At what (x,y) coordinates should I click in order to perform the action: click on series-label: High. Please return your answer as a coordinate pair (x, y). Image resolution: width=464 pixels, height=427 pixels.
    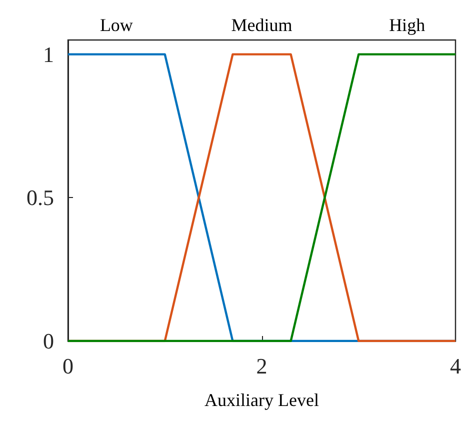
    Looking at the image, I should click on (407, 25).